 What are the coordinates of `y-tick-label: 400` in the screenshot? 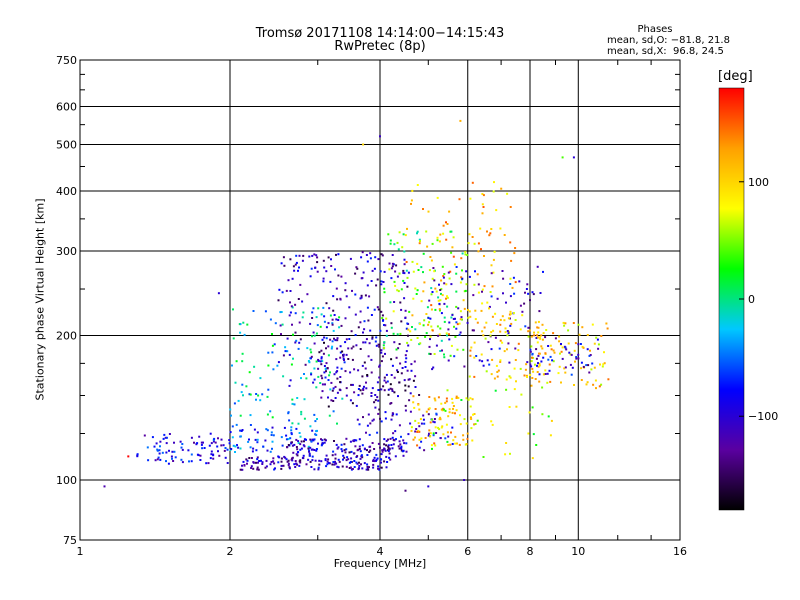 It's located at (66, 191).